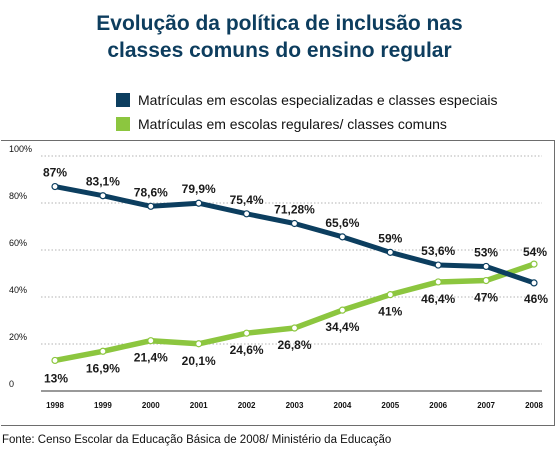 The width and height of the screenshot is (559, 453). Describe the element at coordinates (247, 405) in the screenshot. I see `x-tick-label-2002: 2002` at that location.